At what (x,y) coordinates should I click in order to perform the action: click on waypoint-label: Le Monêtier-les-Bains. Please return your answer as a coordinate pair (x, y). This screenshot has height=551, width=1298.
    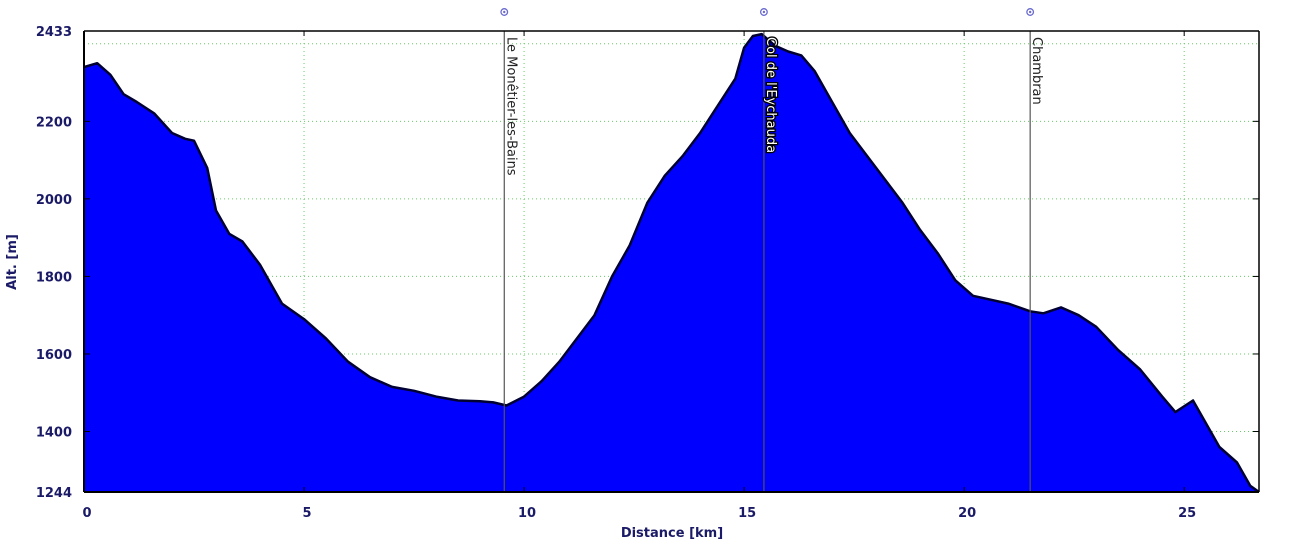
    Looking at the image, I should click on (510, 106).